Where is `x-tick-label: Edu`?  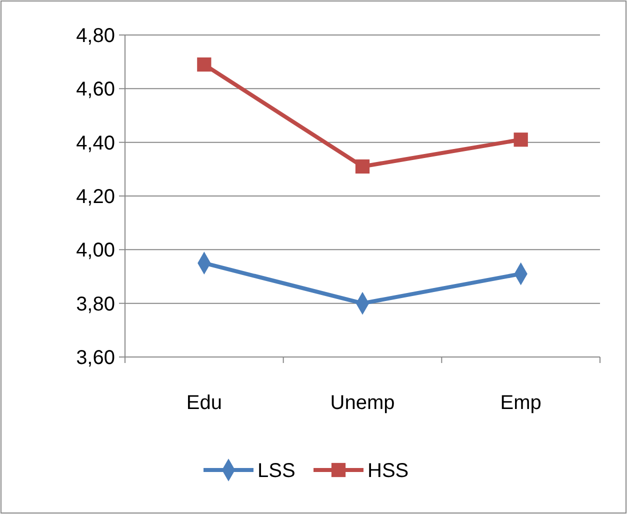 x-tick-label: Edu is located at coordinates (204, 403).